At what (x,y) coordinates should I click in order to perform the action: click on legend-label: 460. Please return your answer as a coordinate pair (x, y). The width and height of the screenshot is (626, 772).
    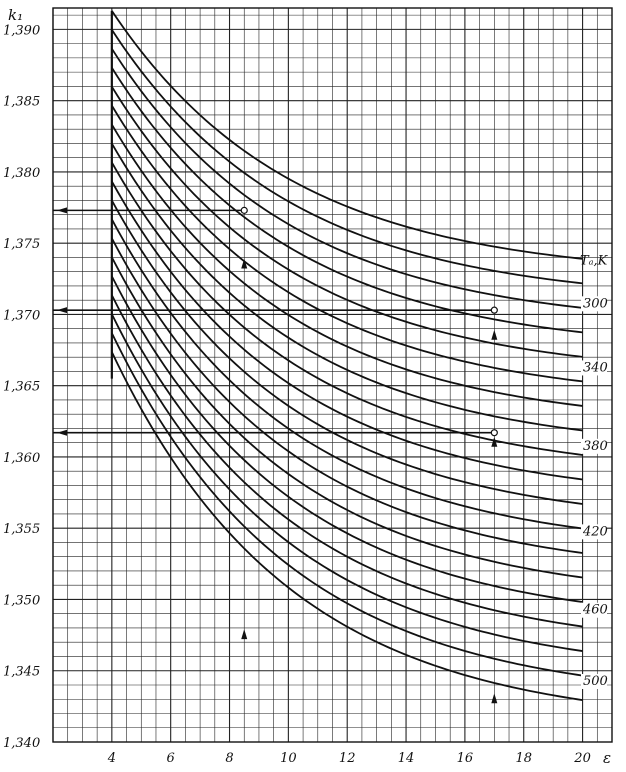
    Looking at the image, I should click on (595, 610).